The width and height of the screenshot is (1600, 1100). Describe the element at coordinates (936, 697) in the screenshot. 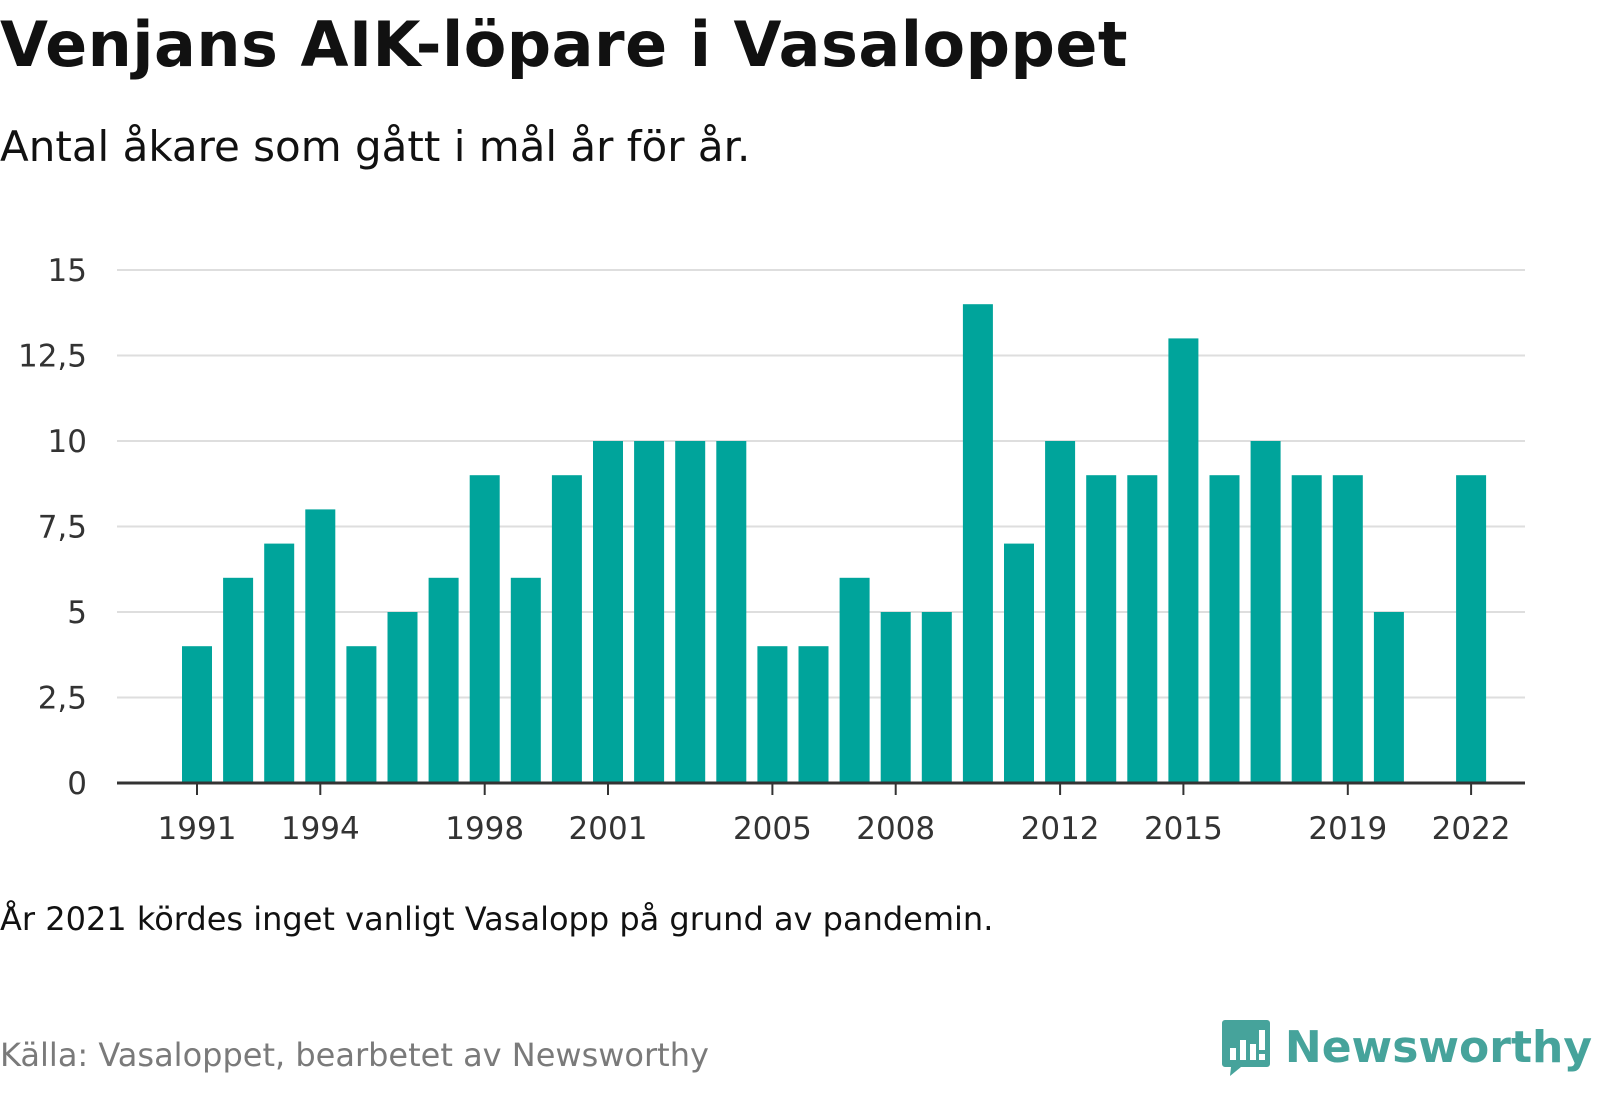

I see `bar-2009` at that location.